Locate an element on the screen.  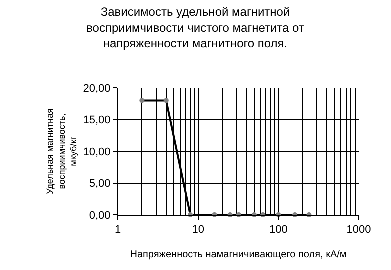
x-tick-label: 10 is located at coordinates (198, 230).